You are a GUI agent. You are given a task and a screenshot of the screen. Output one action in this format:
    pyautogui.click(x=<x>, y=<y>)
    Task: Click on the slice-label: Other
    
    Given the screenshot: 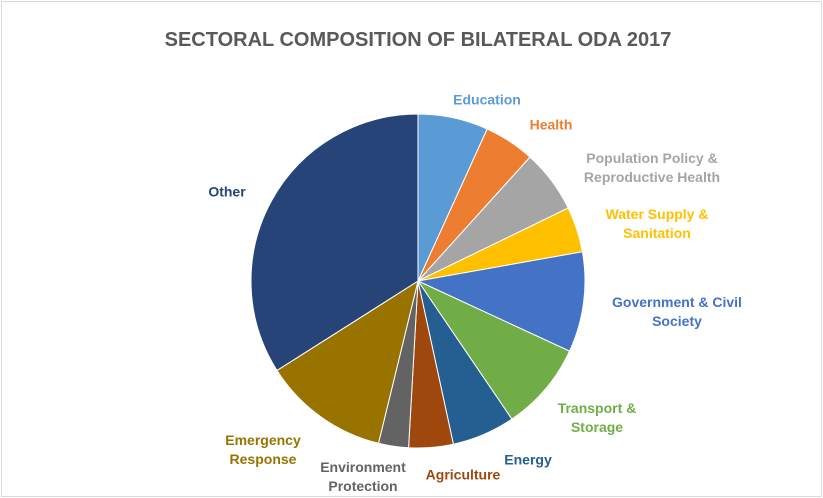 What is the action you would take?
    pyautogui.click(x=227, y=191)
    